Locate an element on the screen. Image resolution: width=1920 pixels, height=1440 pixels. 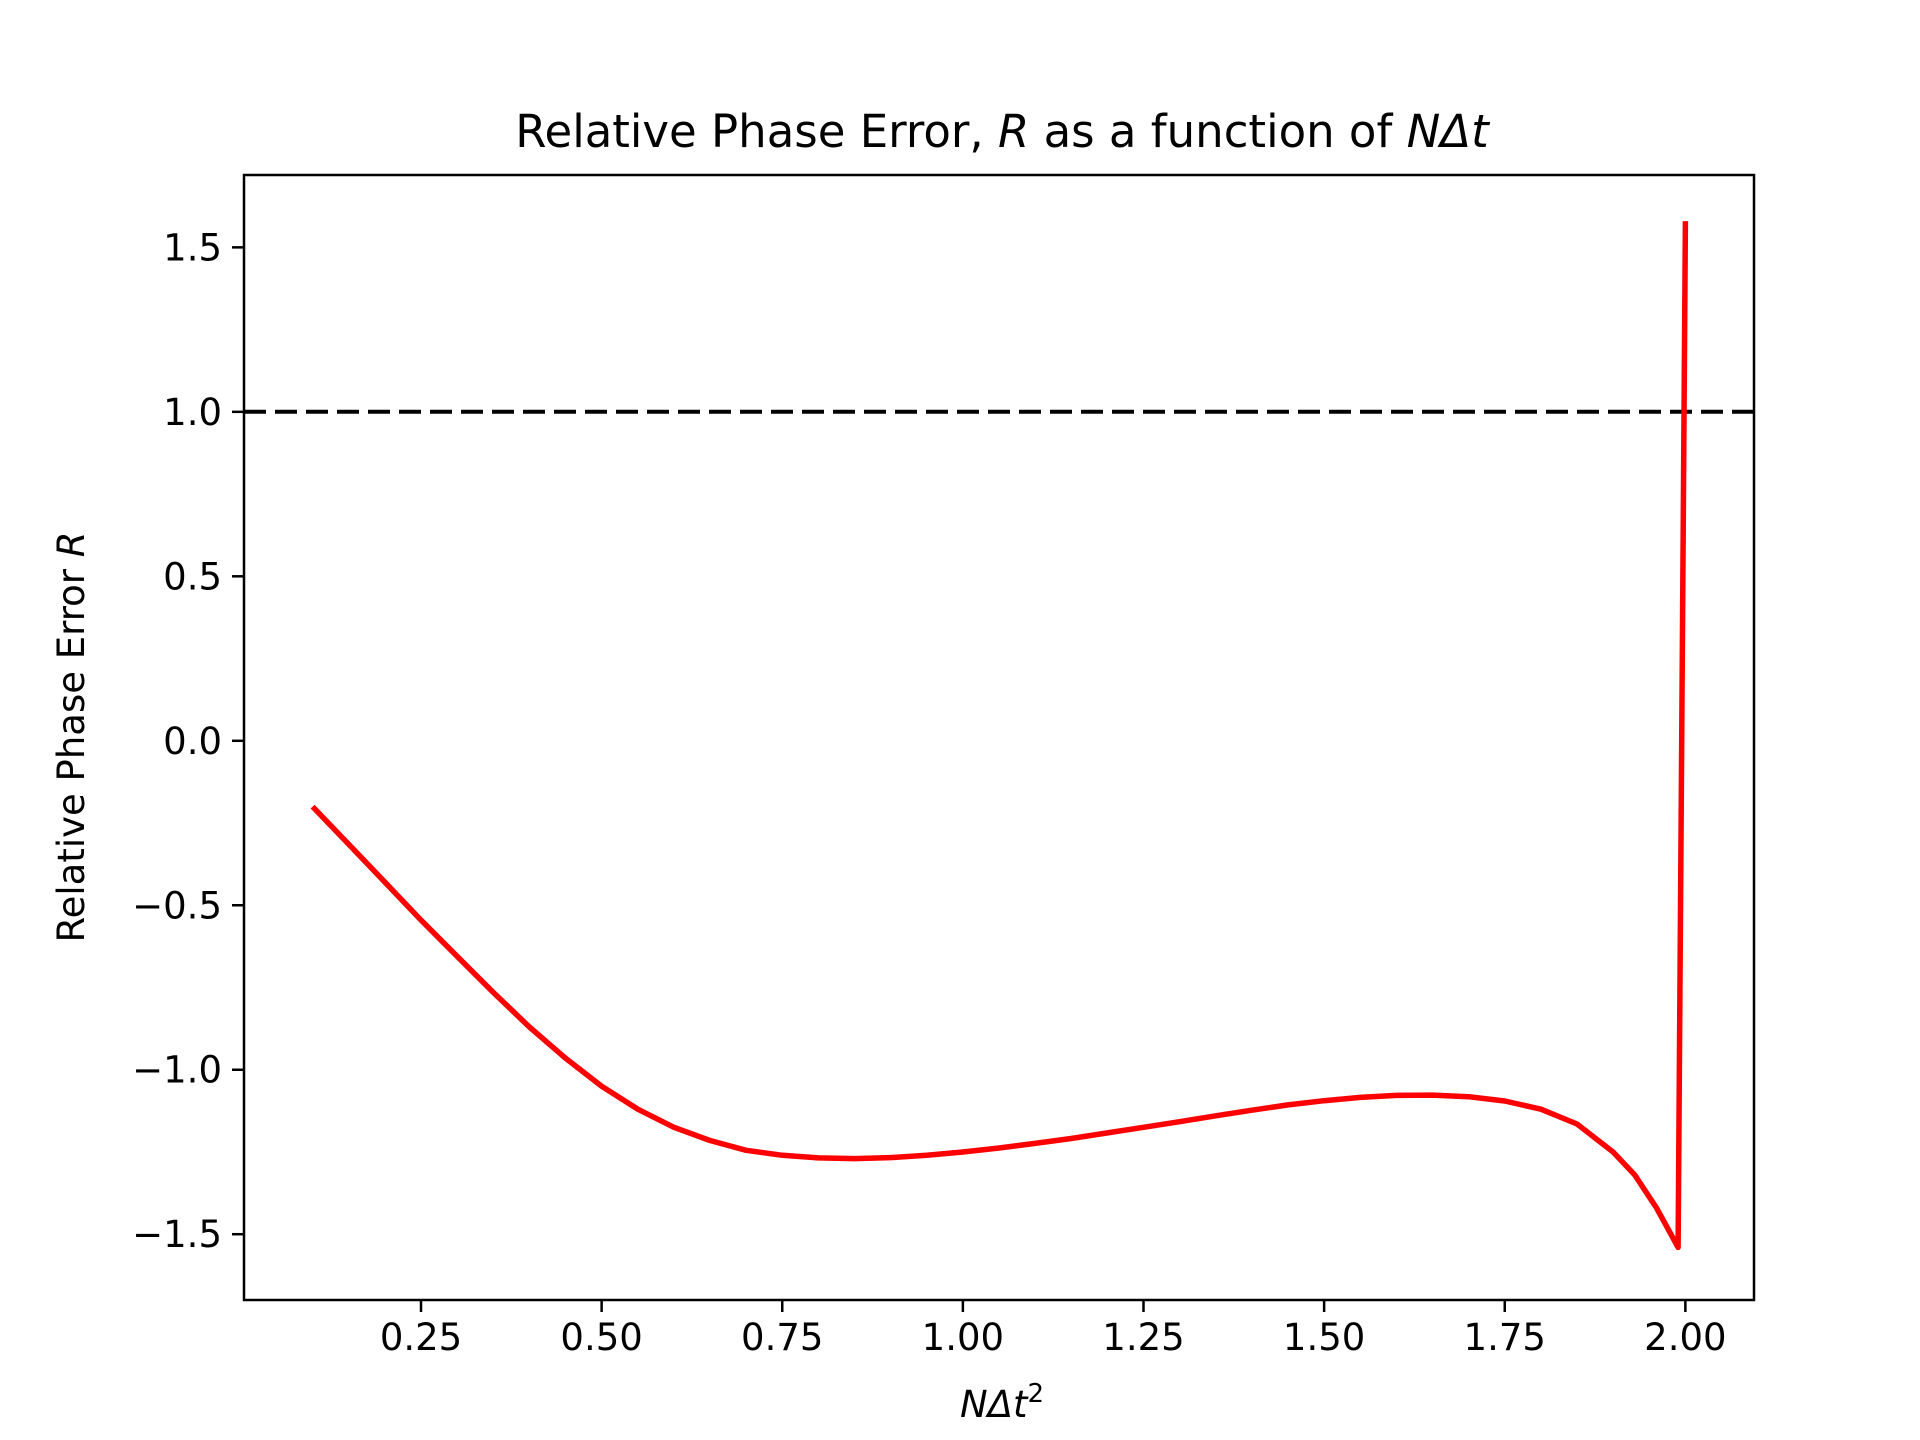
y-axis-label: Relative Phase Error R is located at coordinates (71, 737).